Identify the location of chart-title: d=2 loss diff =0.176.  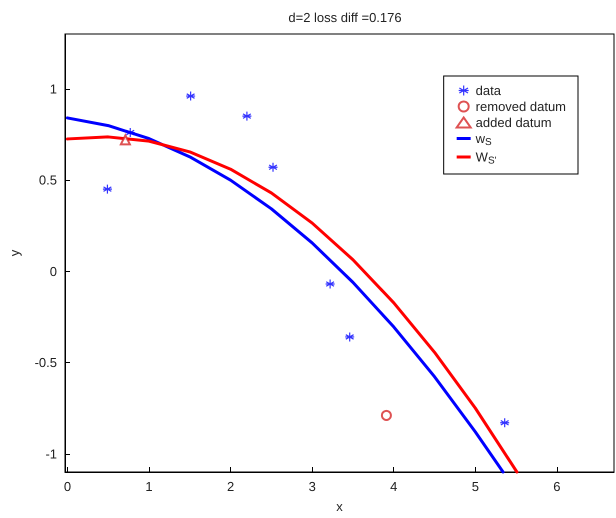
(345, 17).